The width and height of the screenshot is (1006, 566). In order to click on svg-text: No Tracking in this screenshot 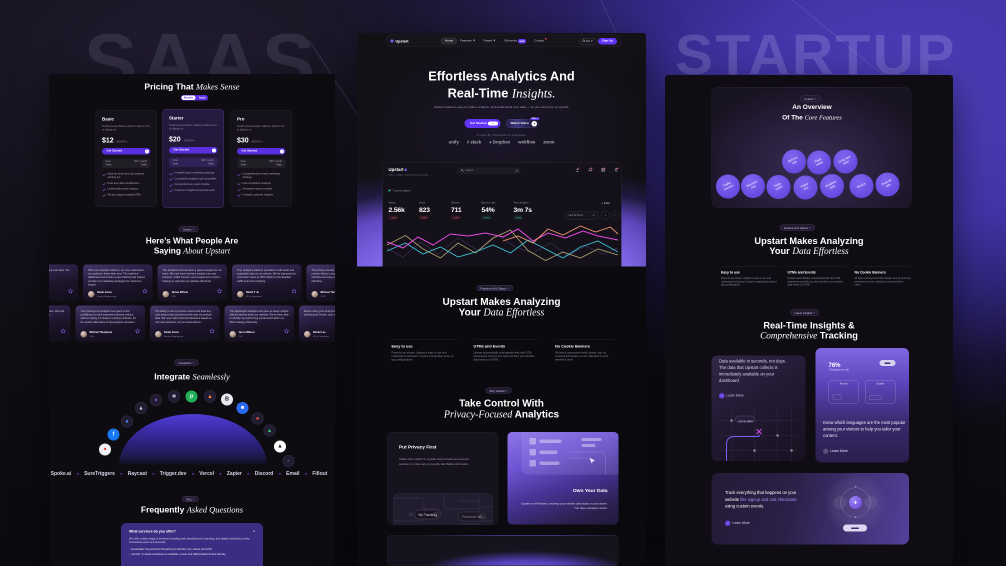, I will do `click(428, 515)`.